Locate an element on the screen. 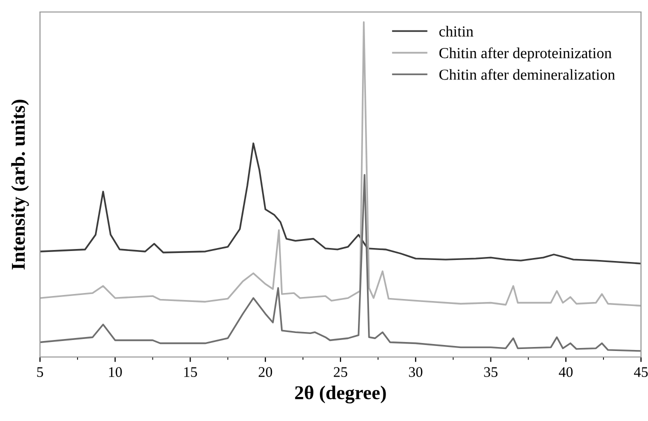 The image size is (648, 421). x-tick-label: 30 is located at coordinates (415, 372).